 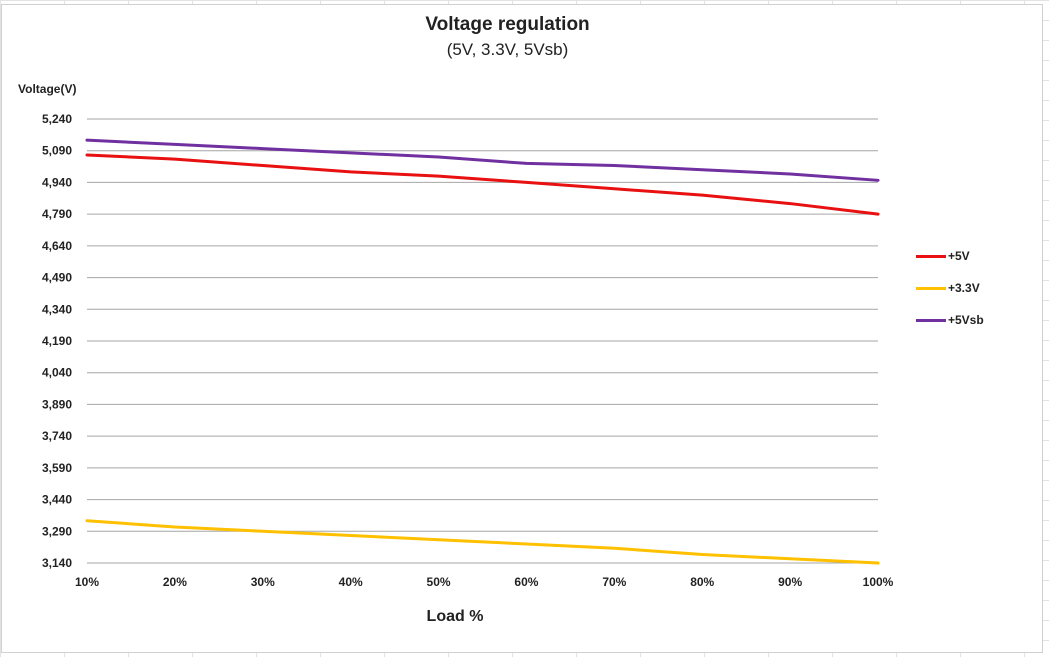 What do you see at coordinates (931, 256) in the screenshot?
I see `legend-swatch-5v` at bounding box center [931, 256].